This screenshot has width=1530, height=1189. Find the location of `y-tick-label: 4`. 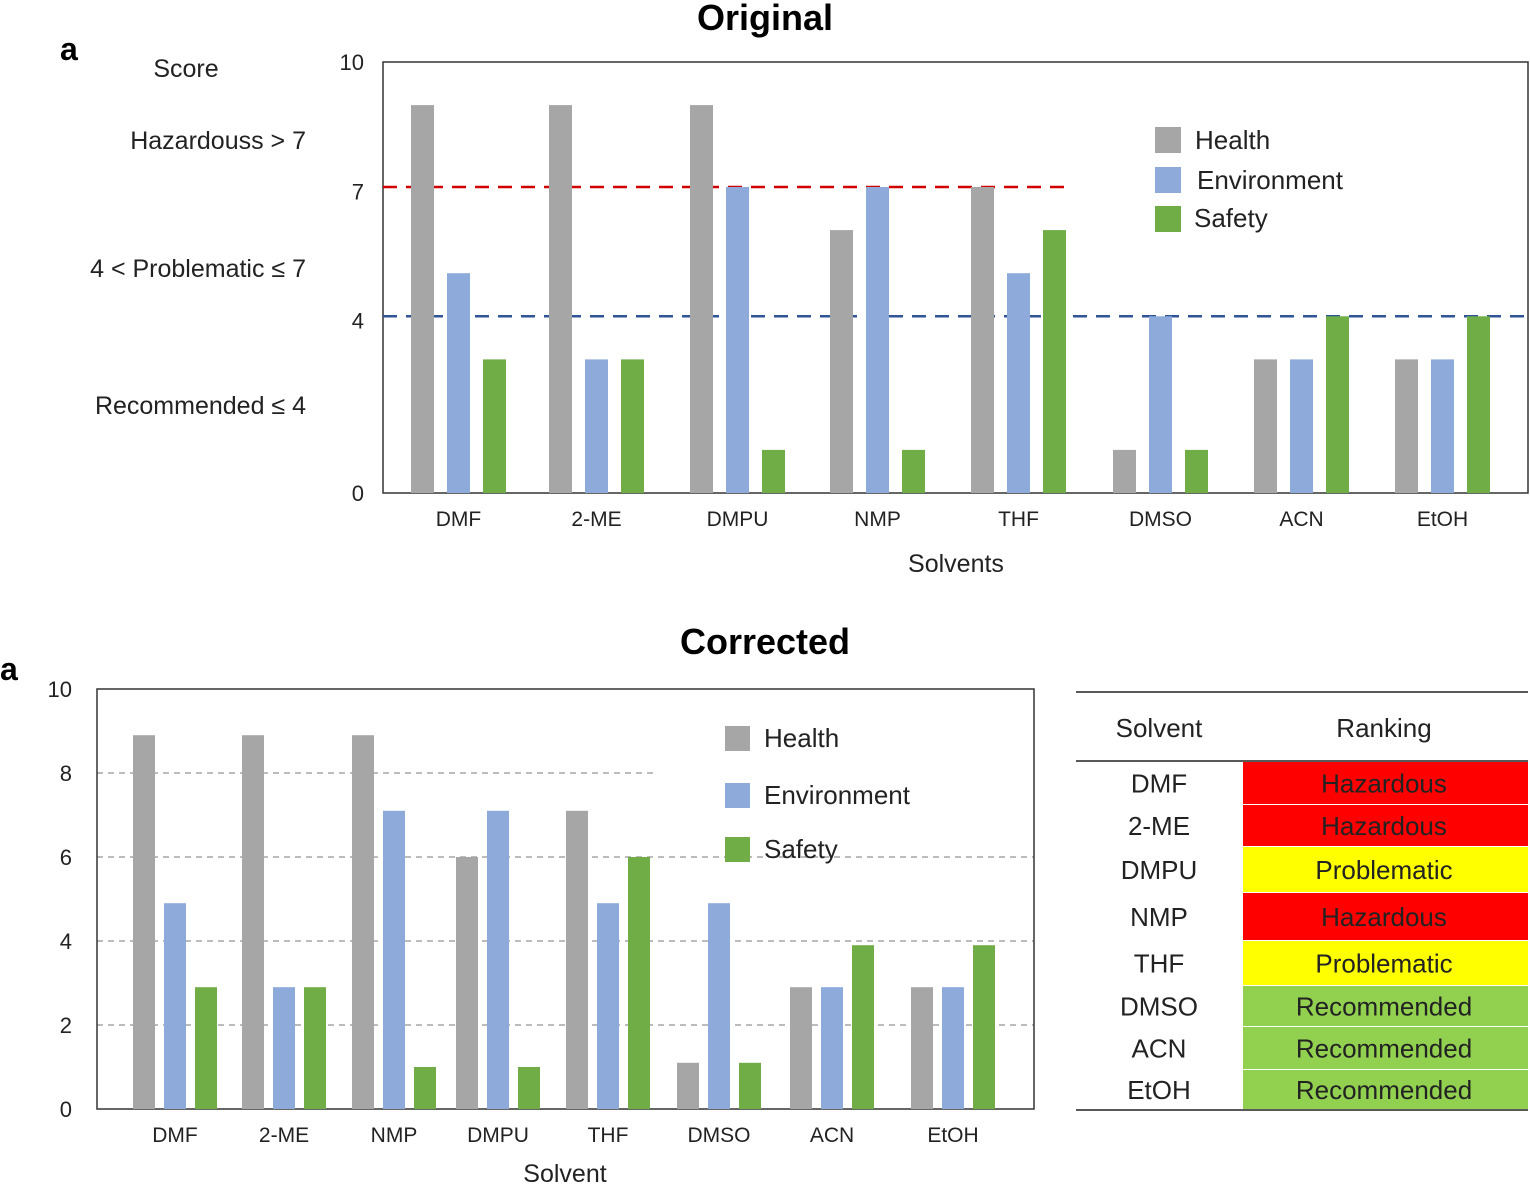

y-tick-label: 4 is located at coordinates (358, 321).